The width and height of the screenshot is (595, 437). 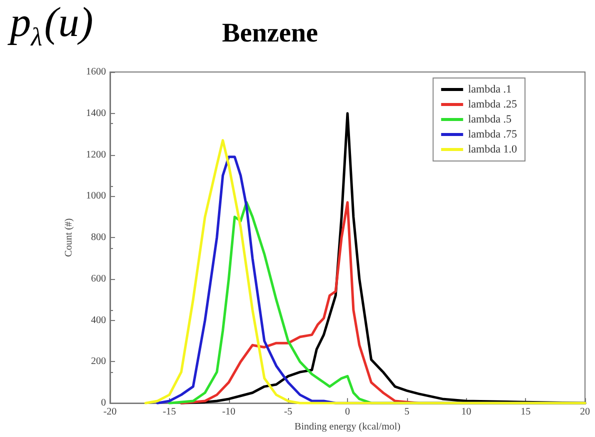 What do you see at coordinates (98, 362) in the screenshot?
I see `y-tick-label: 200` at bounding box center [98, 362].